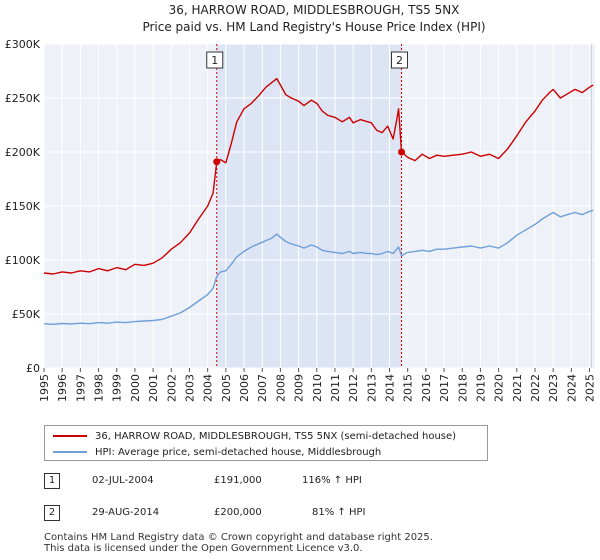 This screenshot has width=600, height=560. I want to click on transaction-price: £191,000, so click(238, 480).